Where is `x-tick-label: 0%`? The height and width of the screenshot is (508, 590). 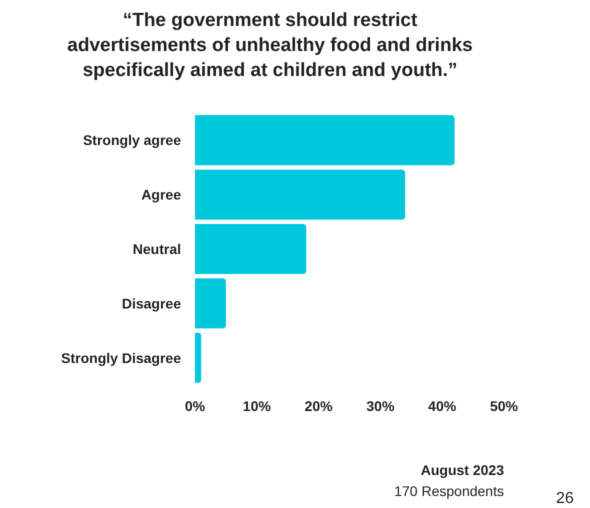 x-tick-label: 0% is located at coordinates (195, 406).